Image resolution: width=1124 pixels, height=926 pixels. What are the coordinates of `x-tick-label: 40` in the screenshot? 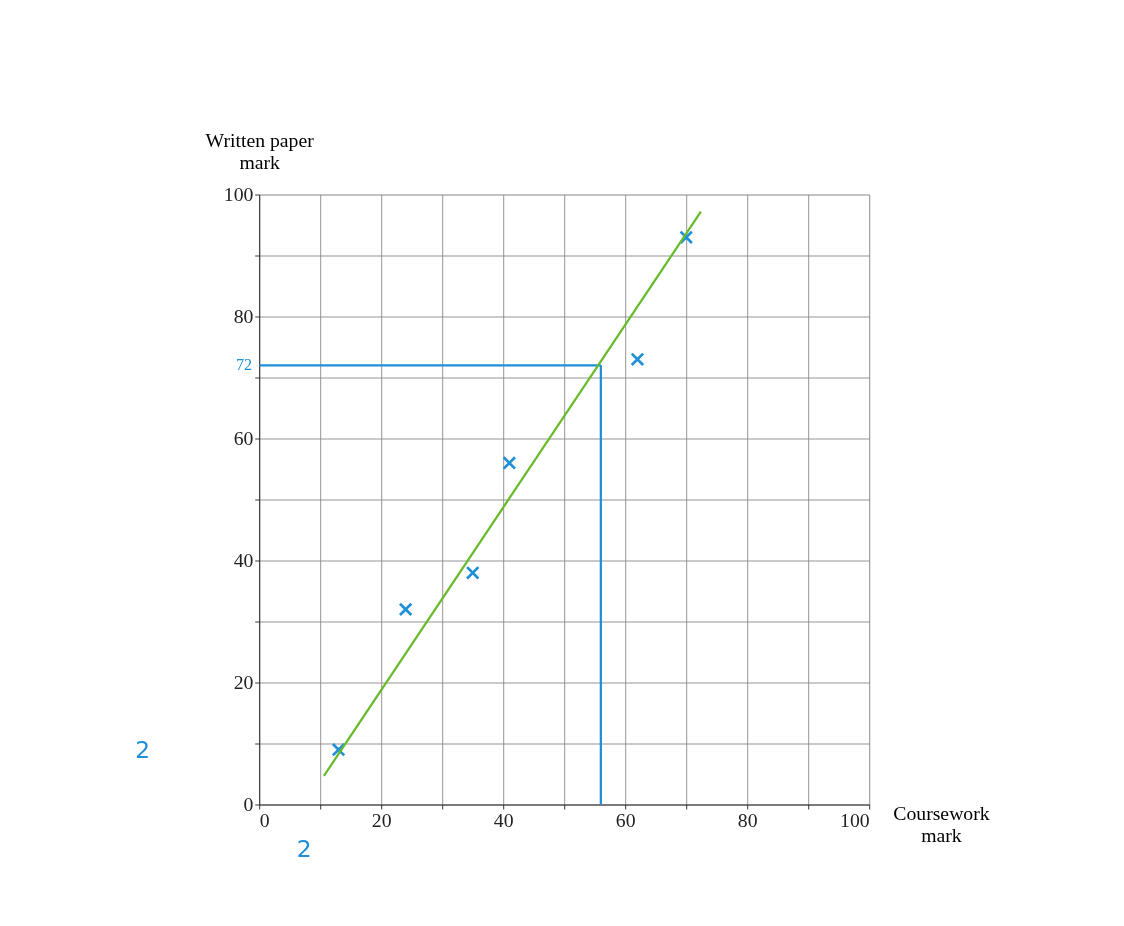 It's located at (503, 819).